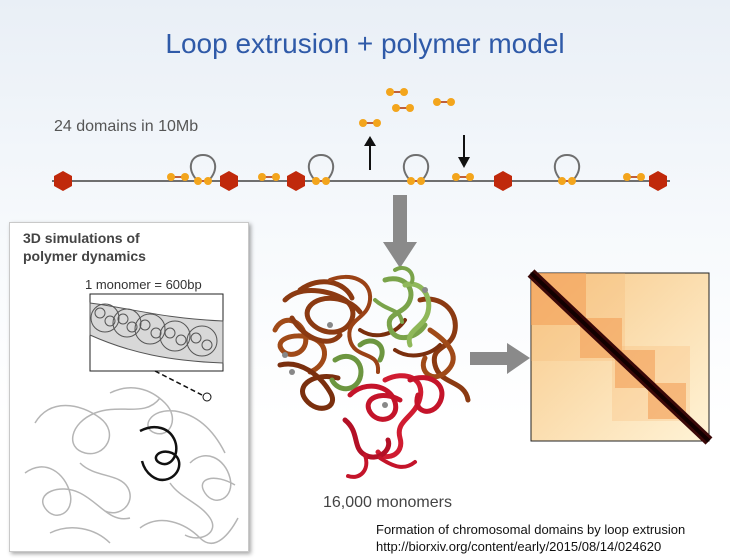  What do you see at coordinates (371, 372) in the screenshot?
I see `polymer-globule` at bounding box center [371, 372].